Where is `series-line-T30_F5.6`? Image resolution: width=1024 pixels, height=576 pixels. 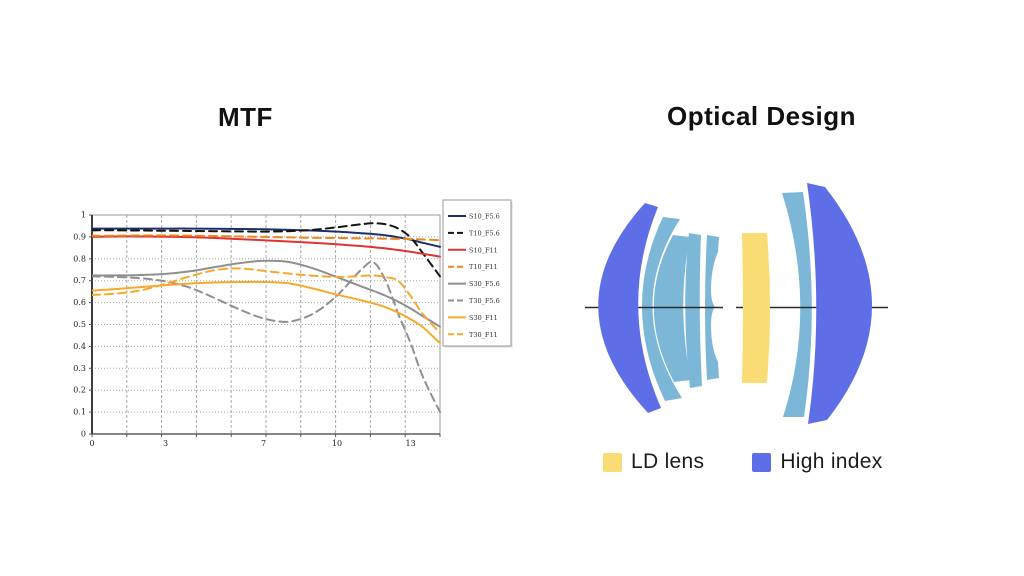 series-line-T30_F5.6 is located at coordinates (266, 337).